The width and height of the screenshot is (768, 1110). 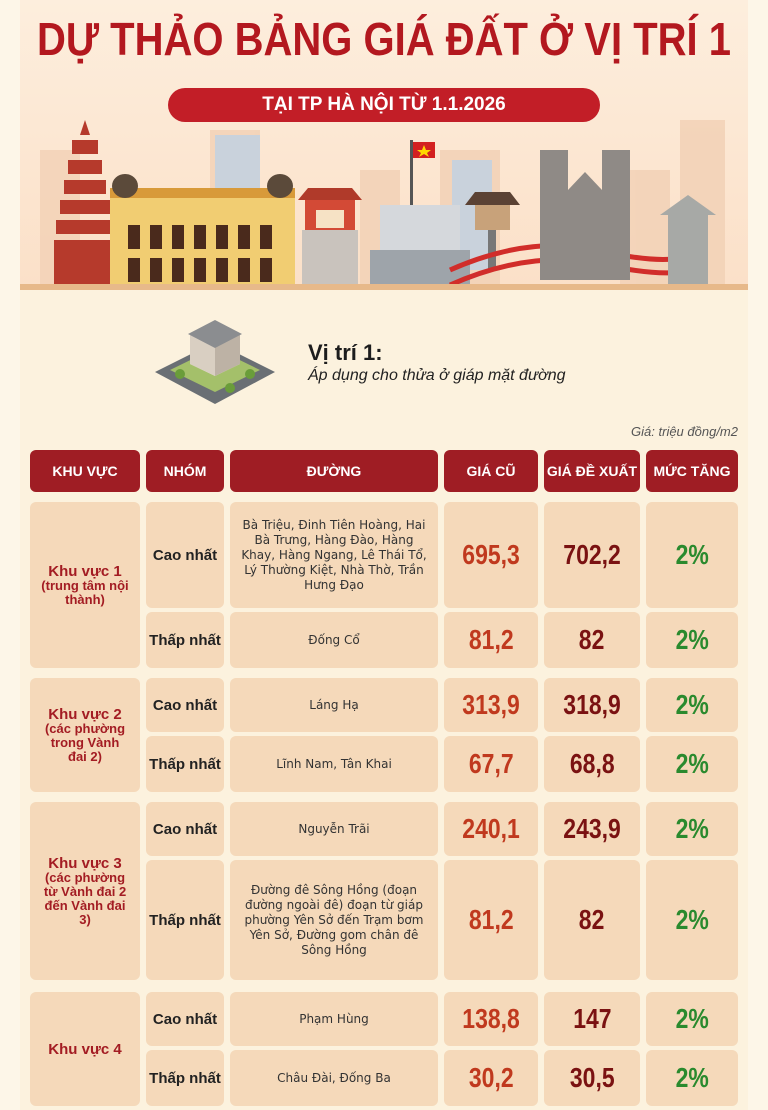 I want to click on header-old-price: GIÁ CŨ, so click(x=491, y=471).